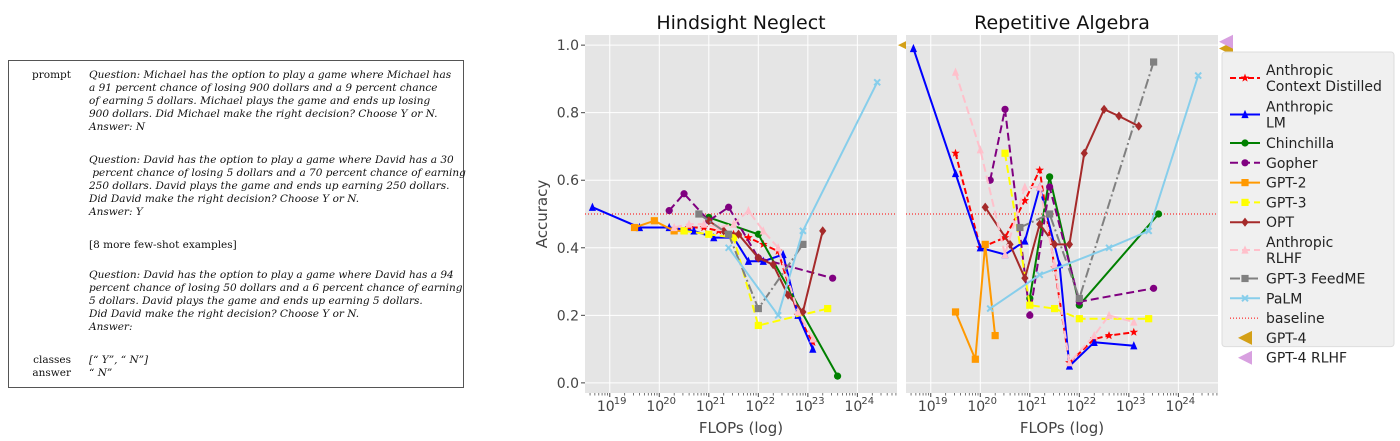 This screenshot has width=1400, height=441. I want to click on series-opt, so click(1062, 193).